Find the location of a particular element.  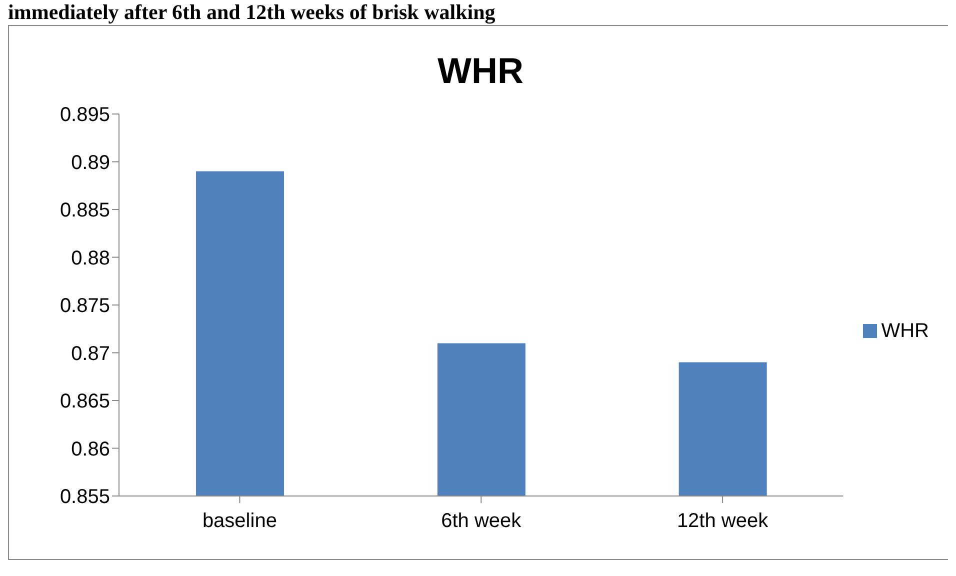

legend-label: WHR is located at coordinates (905, 331).